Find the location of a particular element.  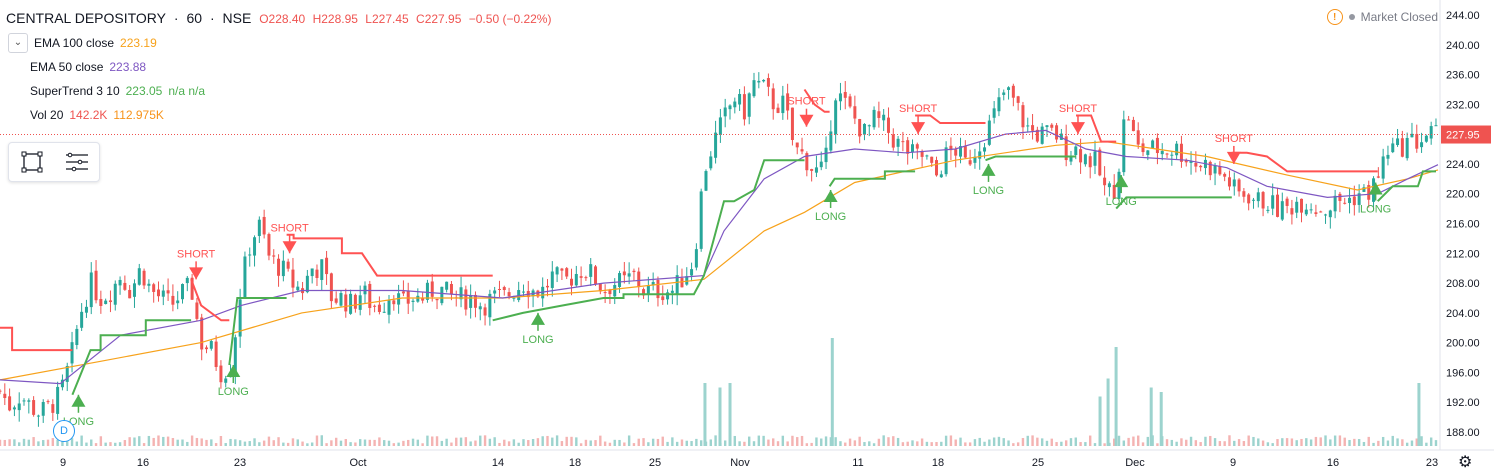

indicator-row-supertrend: SuperTrend 3 10 223.05 n/a n/a is located at coordinates (294, 91).